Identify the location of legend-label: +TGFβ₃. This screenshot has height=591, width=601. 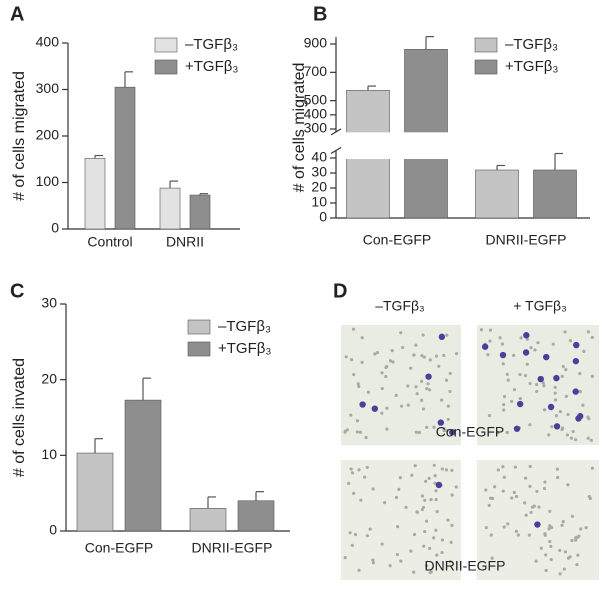
(212, 66).